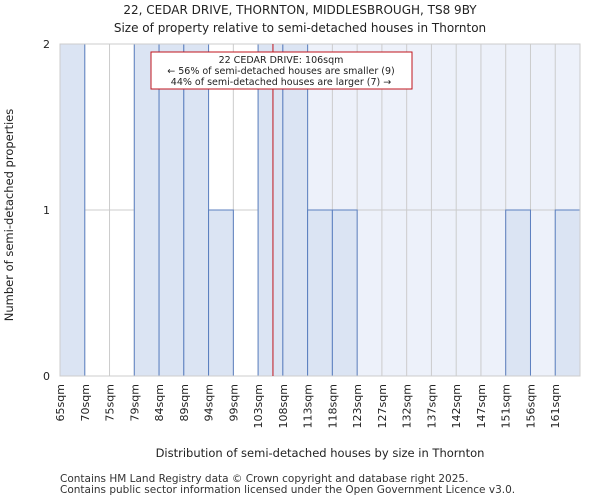 The width and height of the screenshot is (600, 500). I want to click on bar-161sqm, so click(567, 293).